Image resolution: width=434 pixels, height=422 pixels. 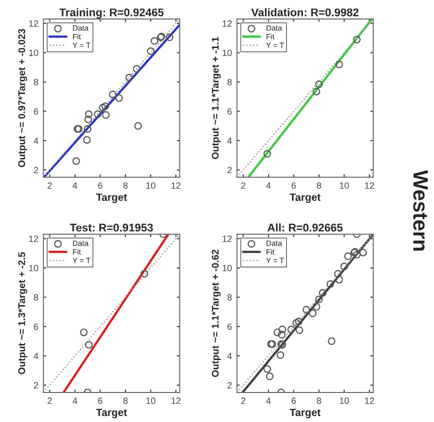 What do you see at coordinates (305, 227) in the screenshot?
I see `chart-title: All: R=0.92665` at bounding box center [305, 227].